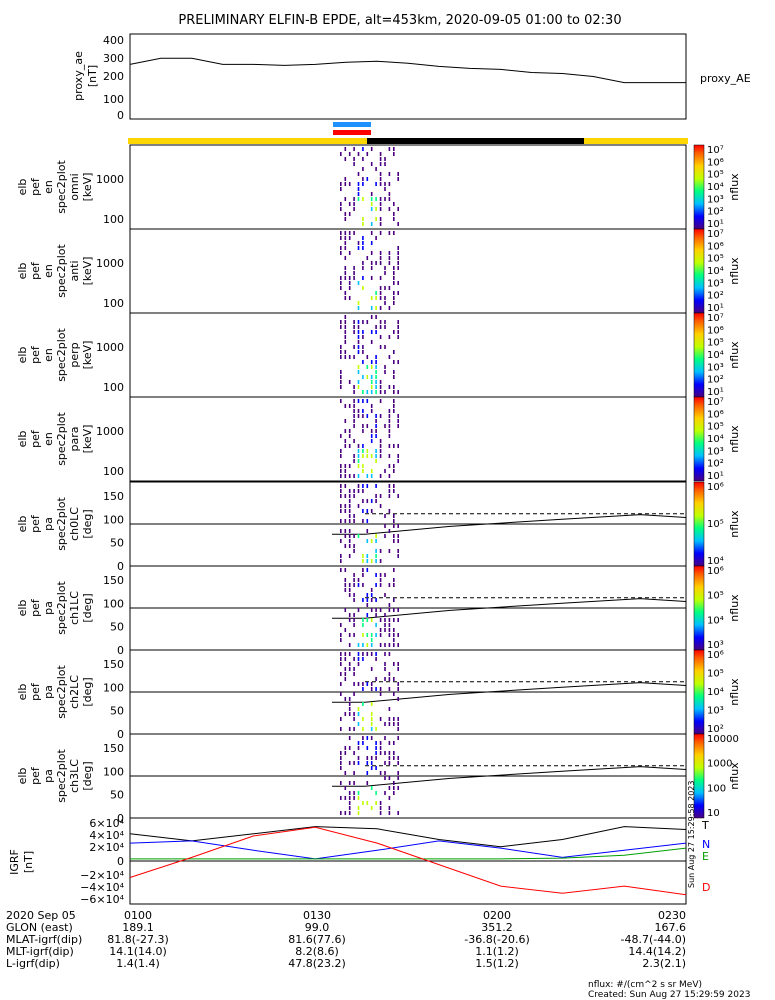 The width and height of the screenshot is (775, 1000). What do you see at coordinates (106, 823) in the screenshot?
I see `igrf-tick: 6×10⁴` at bounding box center [106, 823].